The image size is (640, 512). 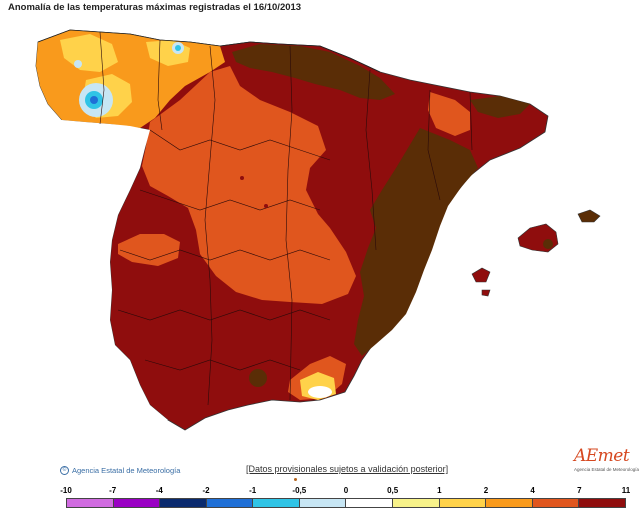 I want to click on zone-light-southeast, so click(x=320, y=392).